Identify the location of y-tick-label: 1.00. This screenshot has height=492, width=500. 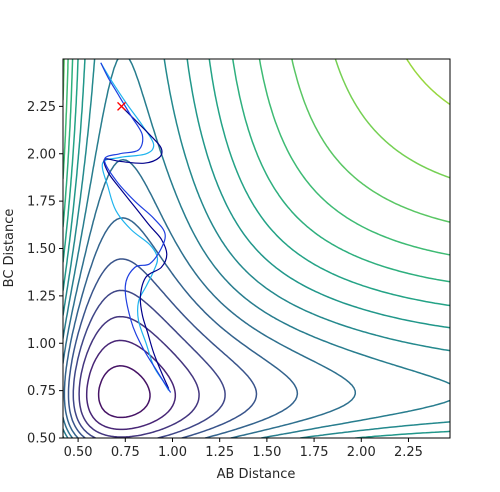
(41, 344).